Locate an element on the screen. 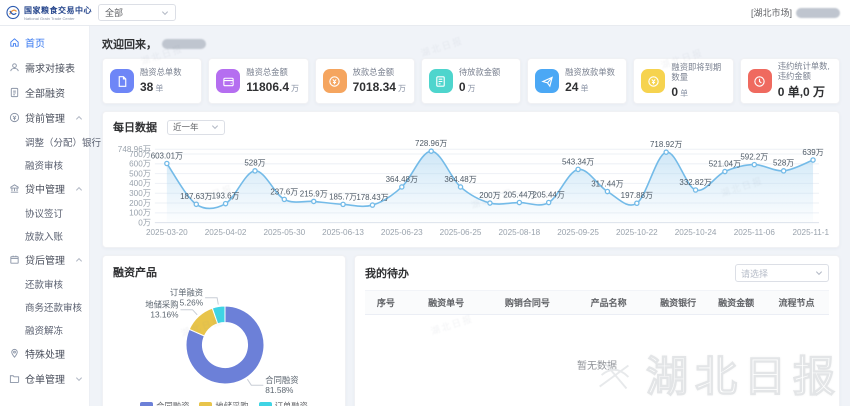 The image size is (850, 406). svg-text: 合同融资 is located at coordinates (281, 380).